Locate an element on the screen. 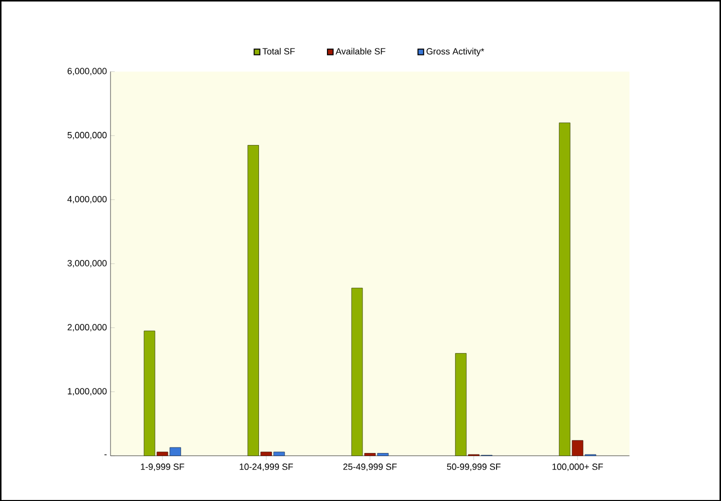 The height and width of the screenshot is (501, 721). y-tick-label: 5,000,000 is located at coordinates (87, 136).